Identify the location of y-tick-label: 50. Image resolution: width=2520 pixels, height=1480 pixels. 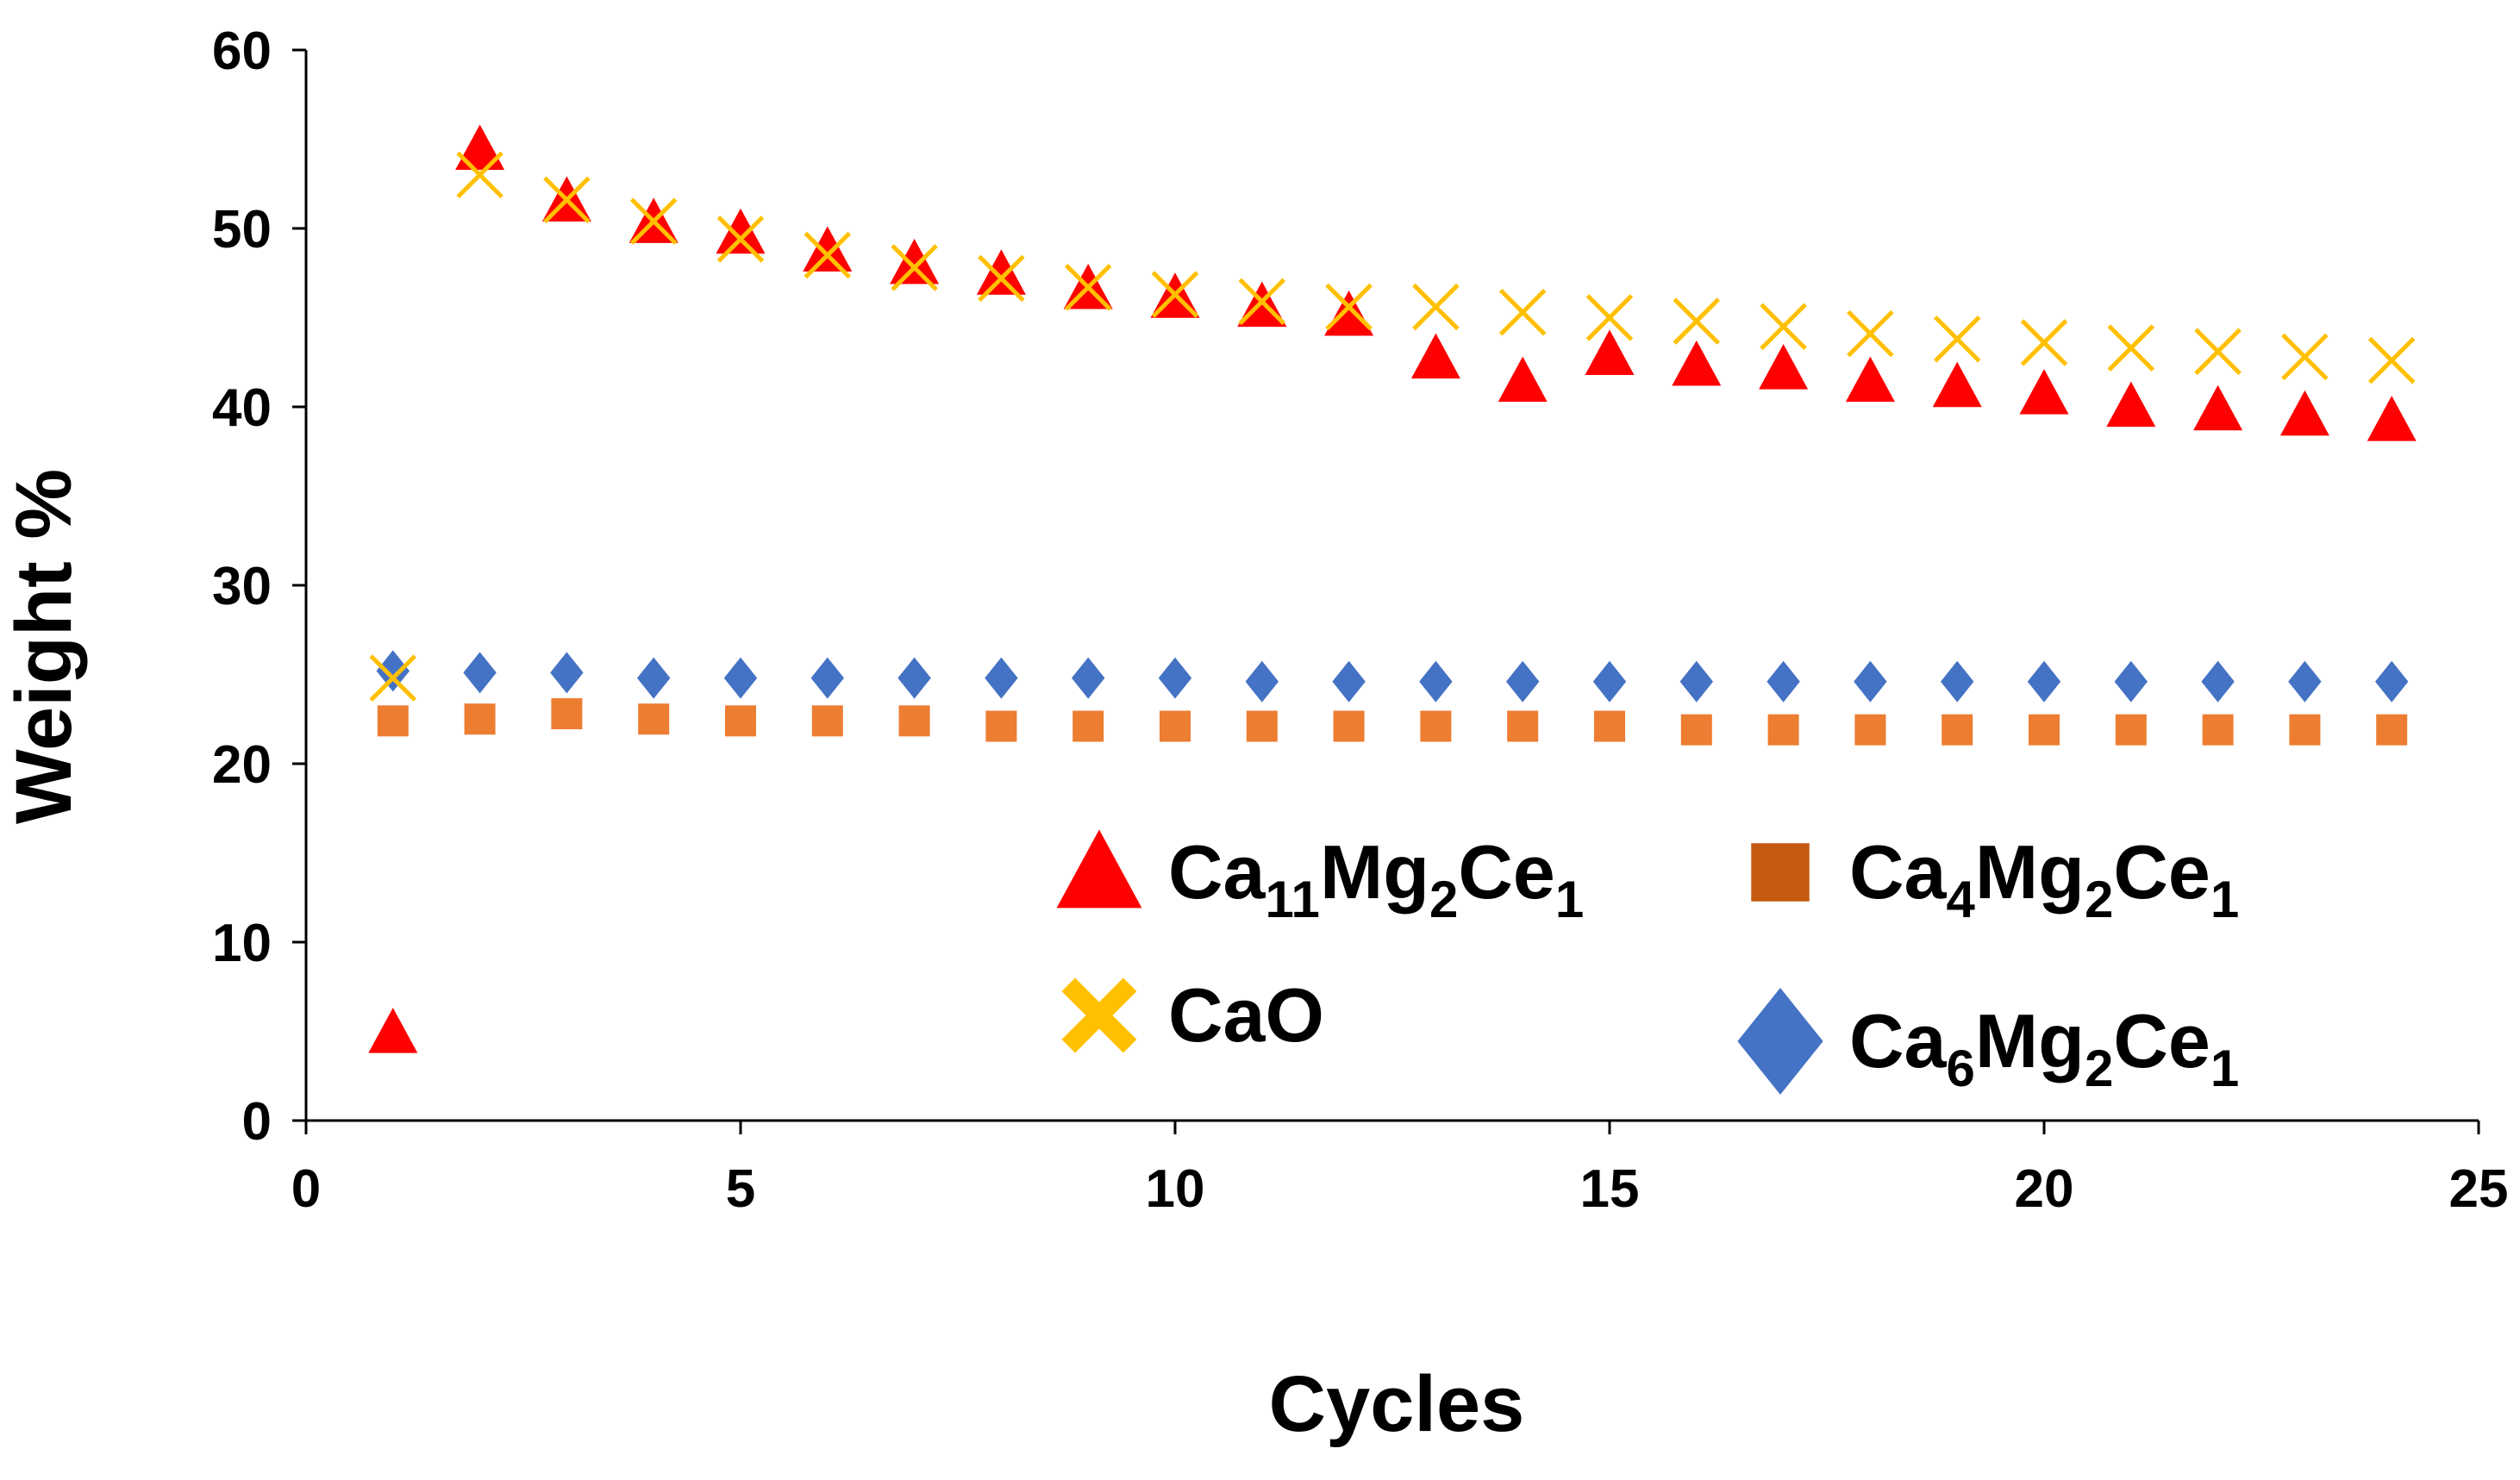
(242, 230).